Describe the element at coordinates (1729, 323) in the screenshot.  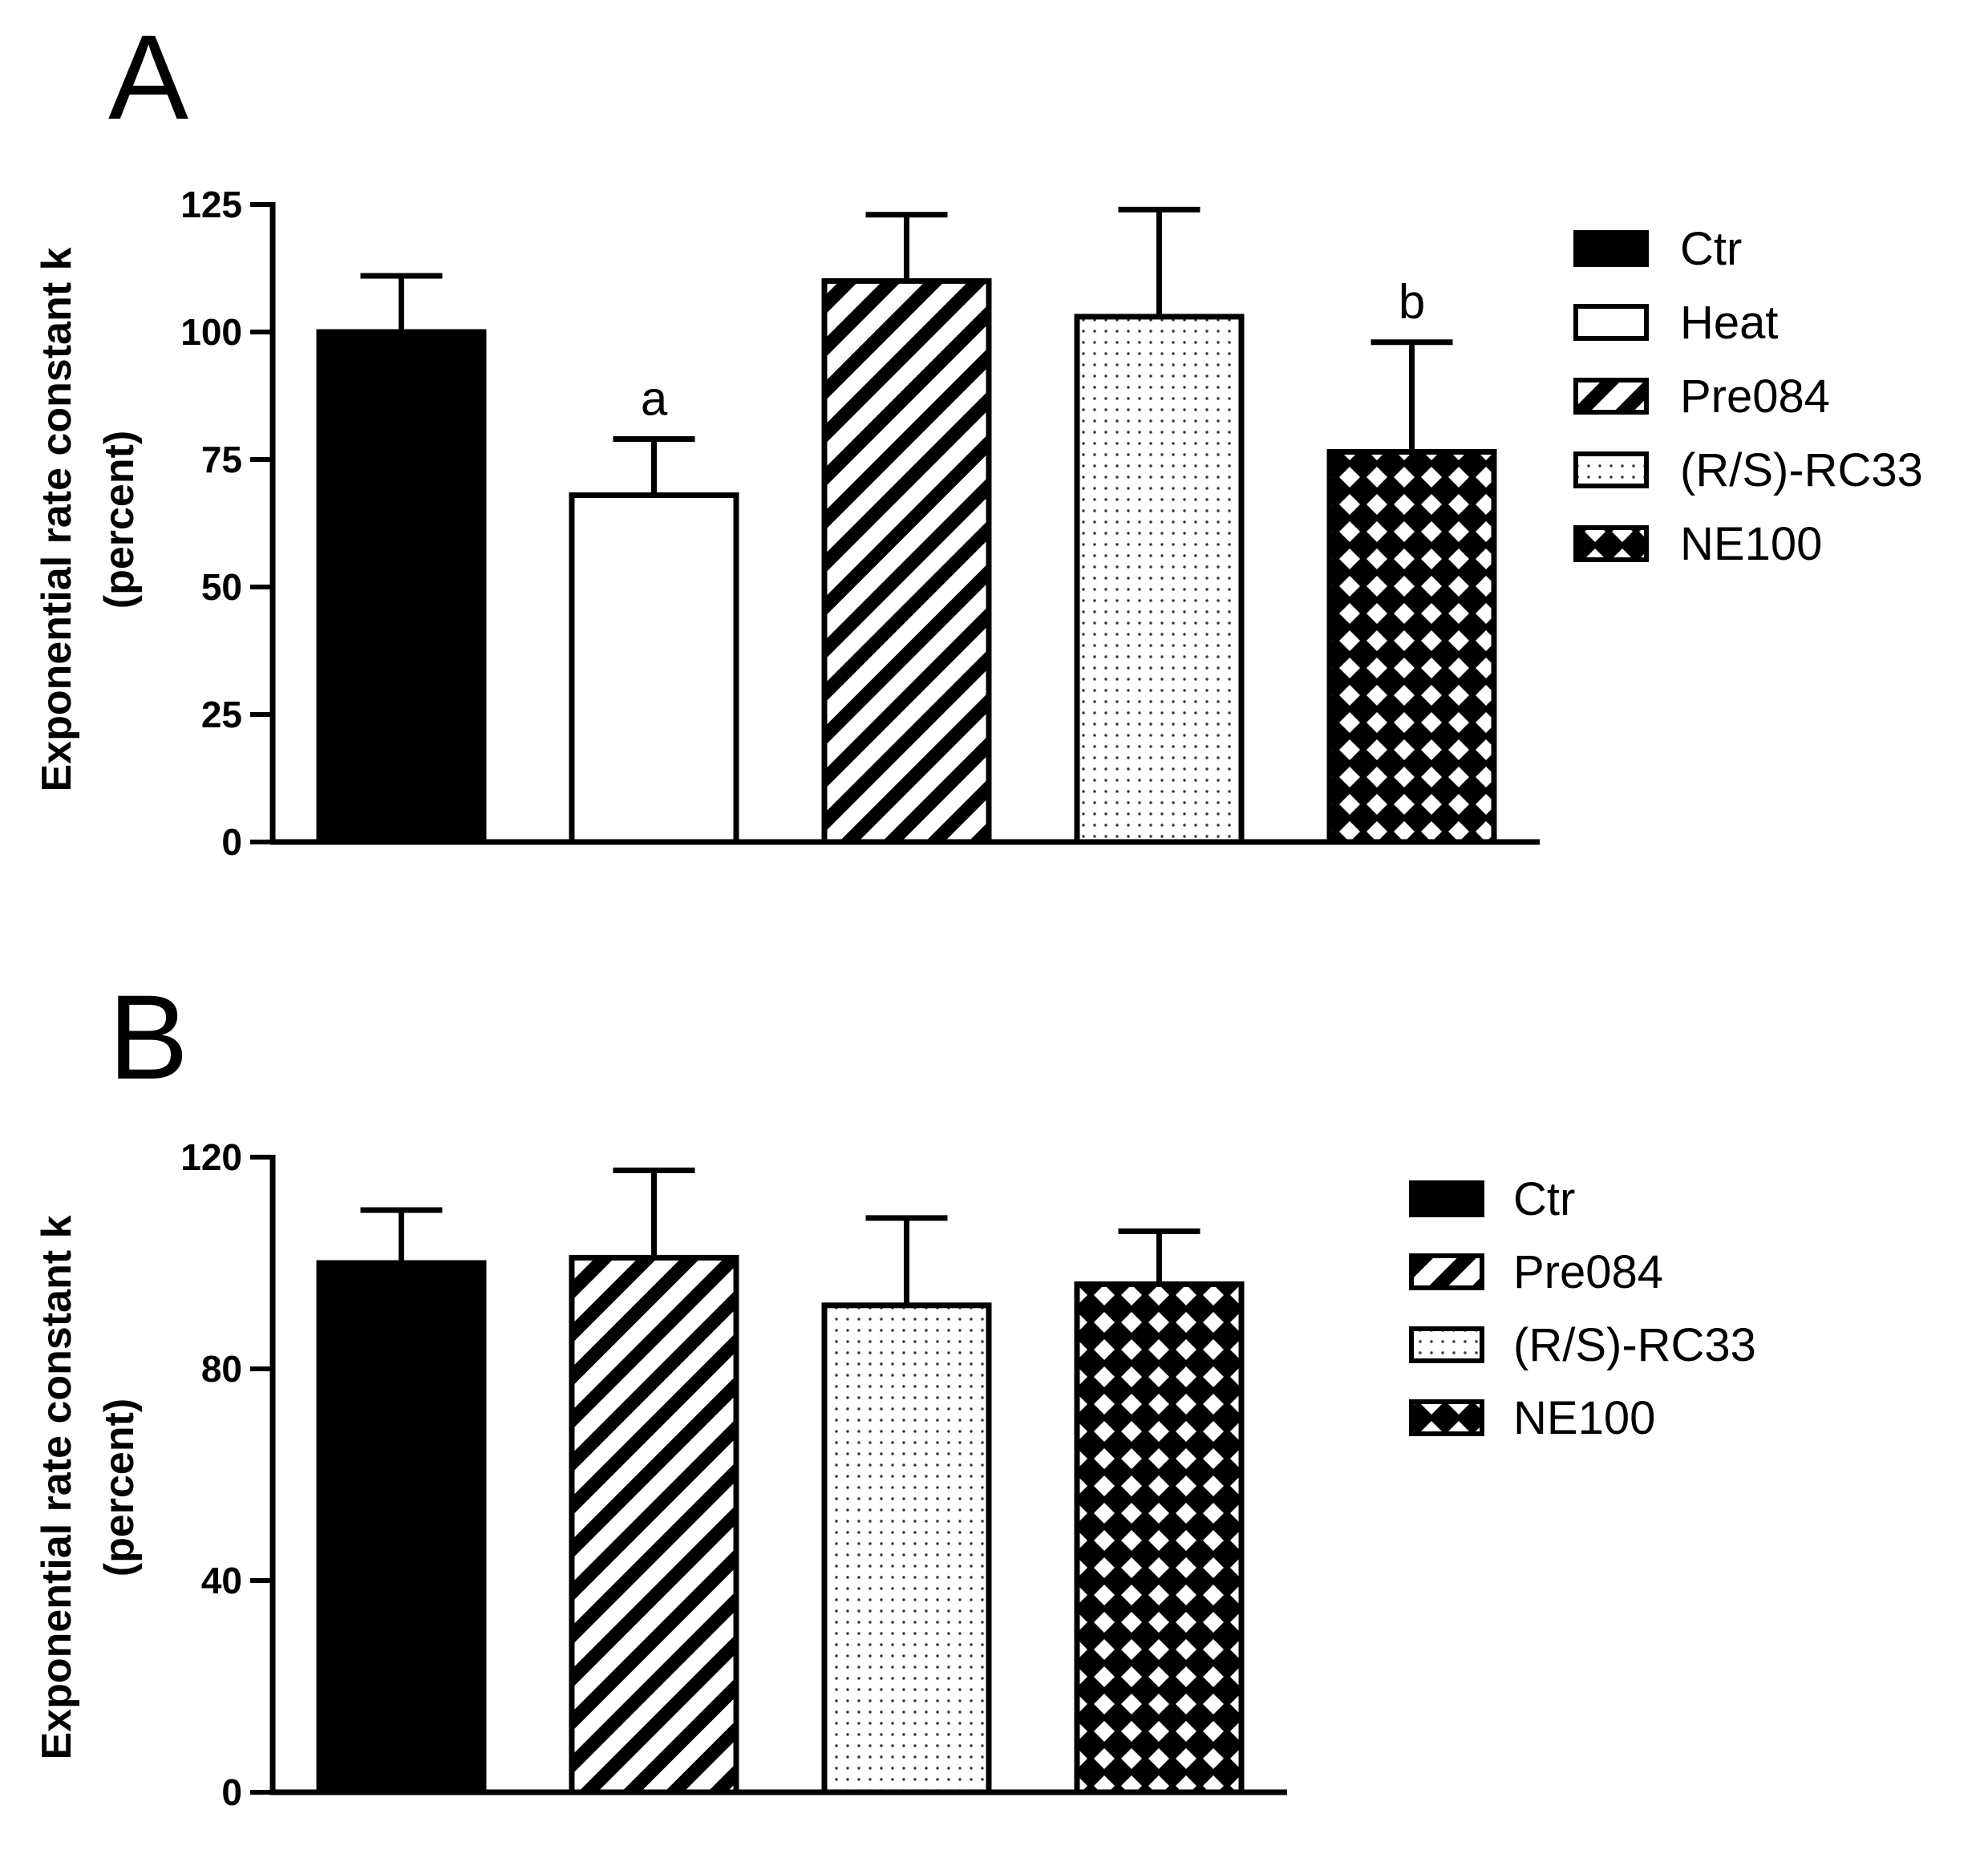
I see `panel-a-legend-label-heat: Heat` at that location.